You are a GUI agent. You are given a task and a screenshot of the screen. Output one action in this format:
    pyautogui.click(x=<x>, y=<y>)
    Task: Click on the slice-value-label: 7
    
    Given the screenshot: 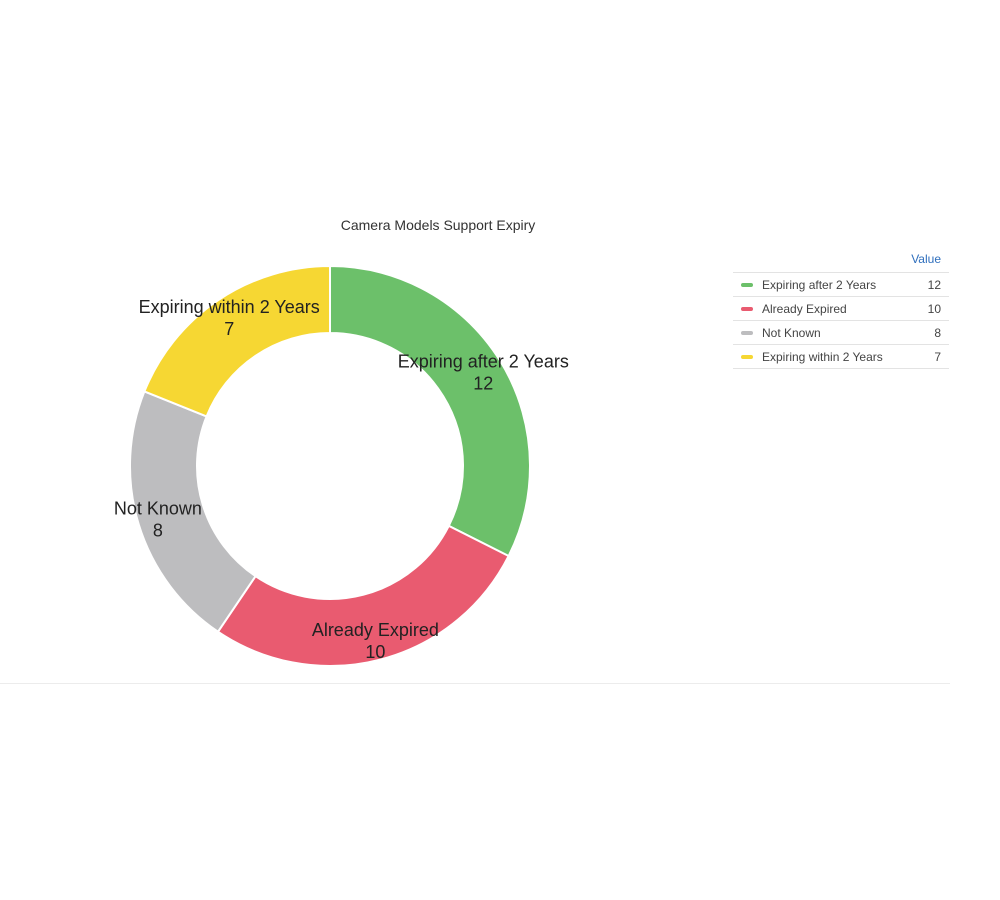 What is the action you would take?
    pyautogui.click(x=229, y=329)
    